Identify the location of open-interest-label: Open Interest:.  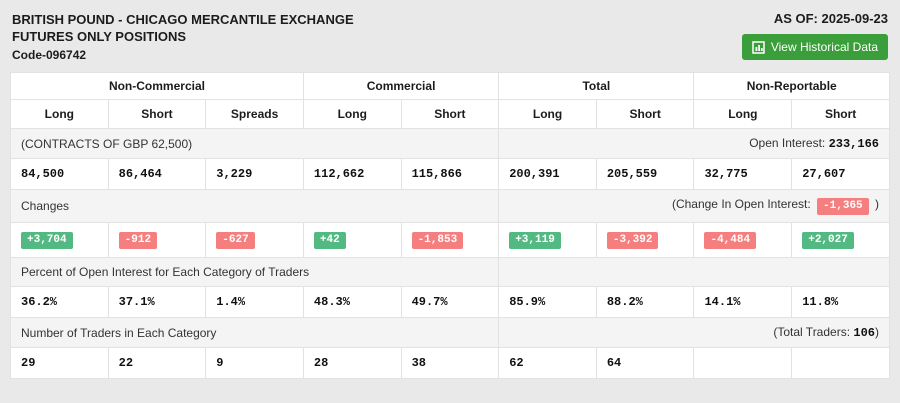
(787, 143).